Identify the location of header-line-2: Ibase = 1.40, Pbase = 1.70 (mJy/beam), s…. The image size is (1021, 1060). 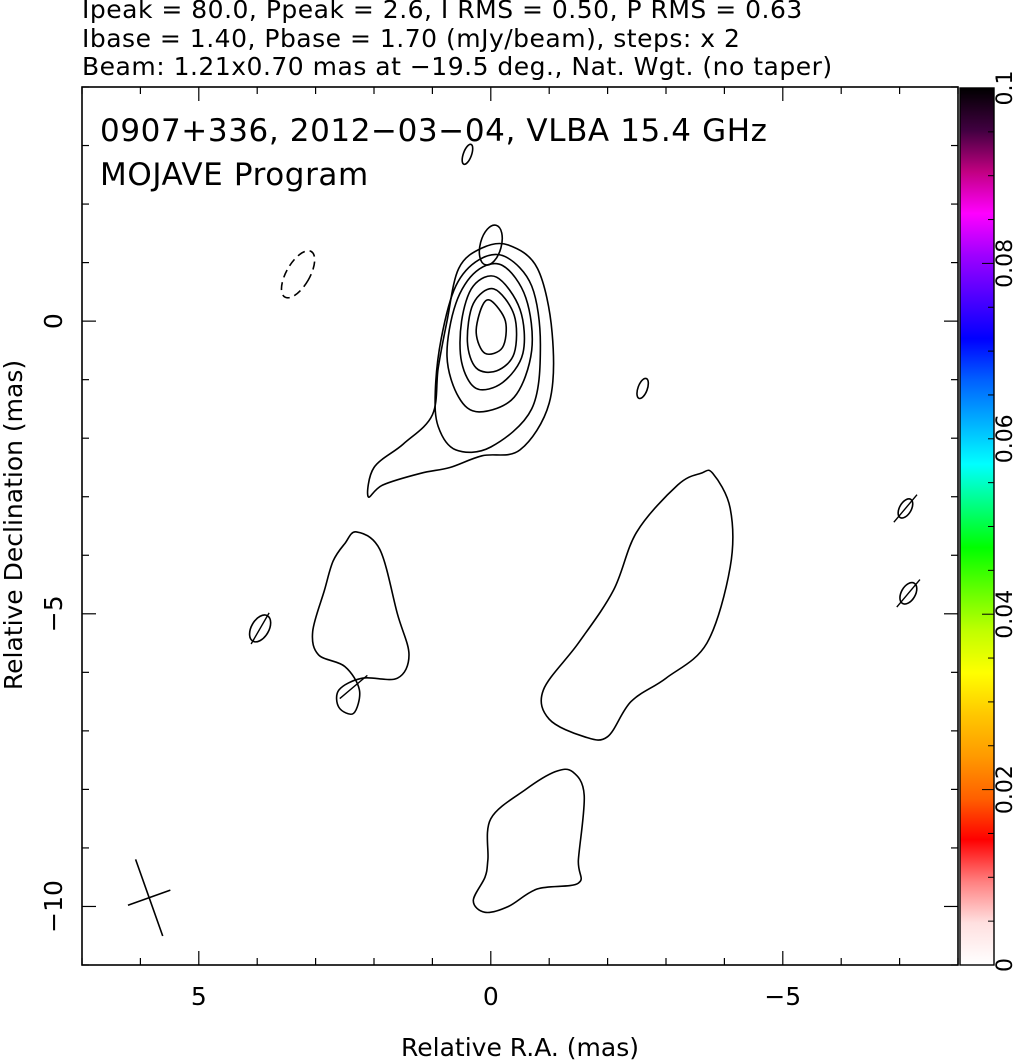
(411, 38).